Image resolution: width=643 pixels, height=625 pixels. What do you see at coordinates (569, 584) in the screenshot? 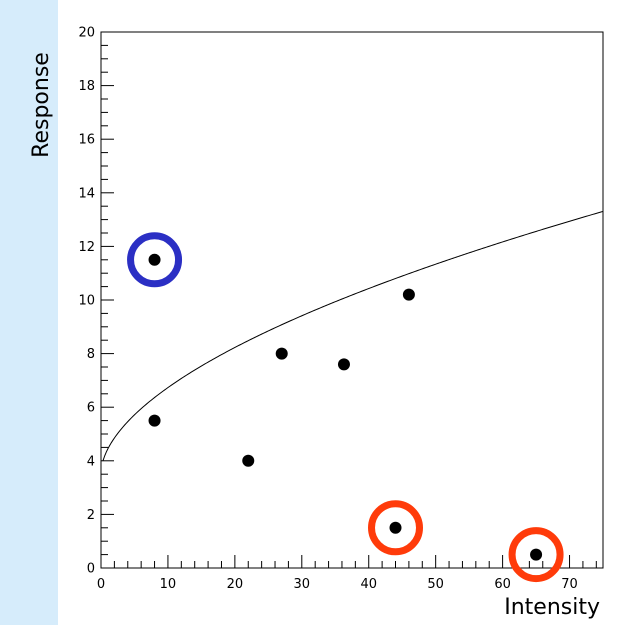
I see `x-tick-label: 70` at bounding box center [569, 584].